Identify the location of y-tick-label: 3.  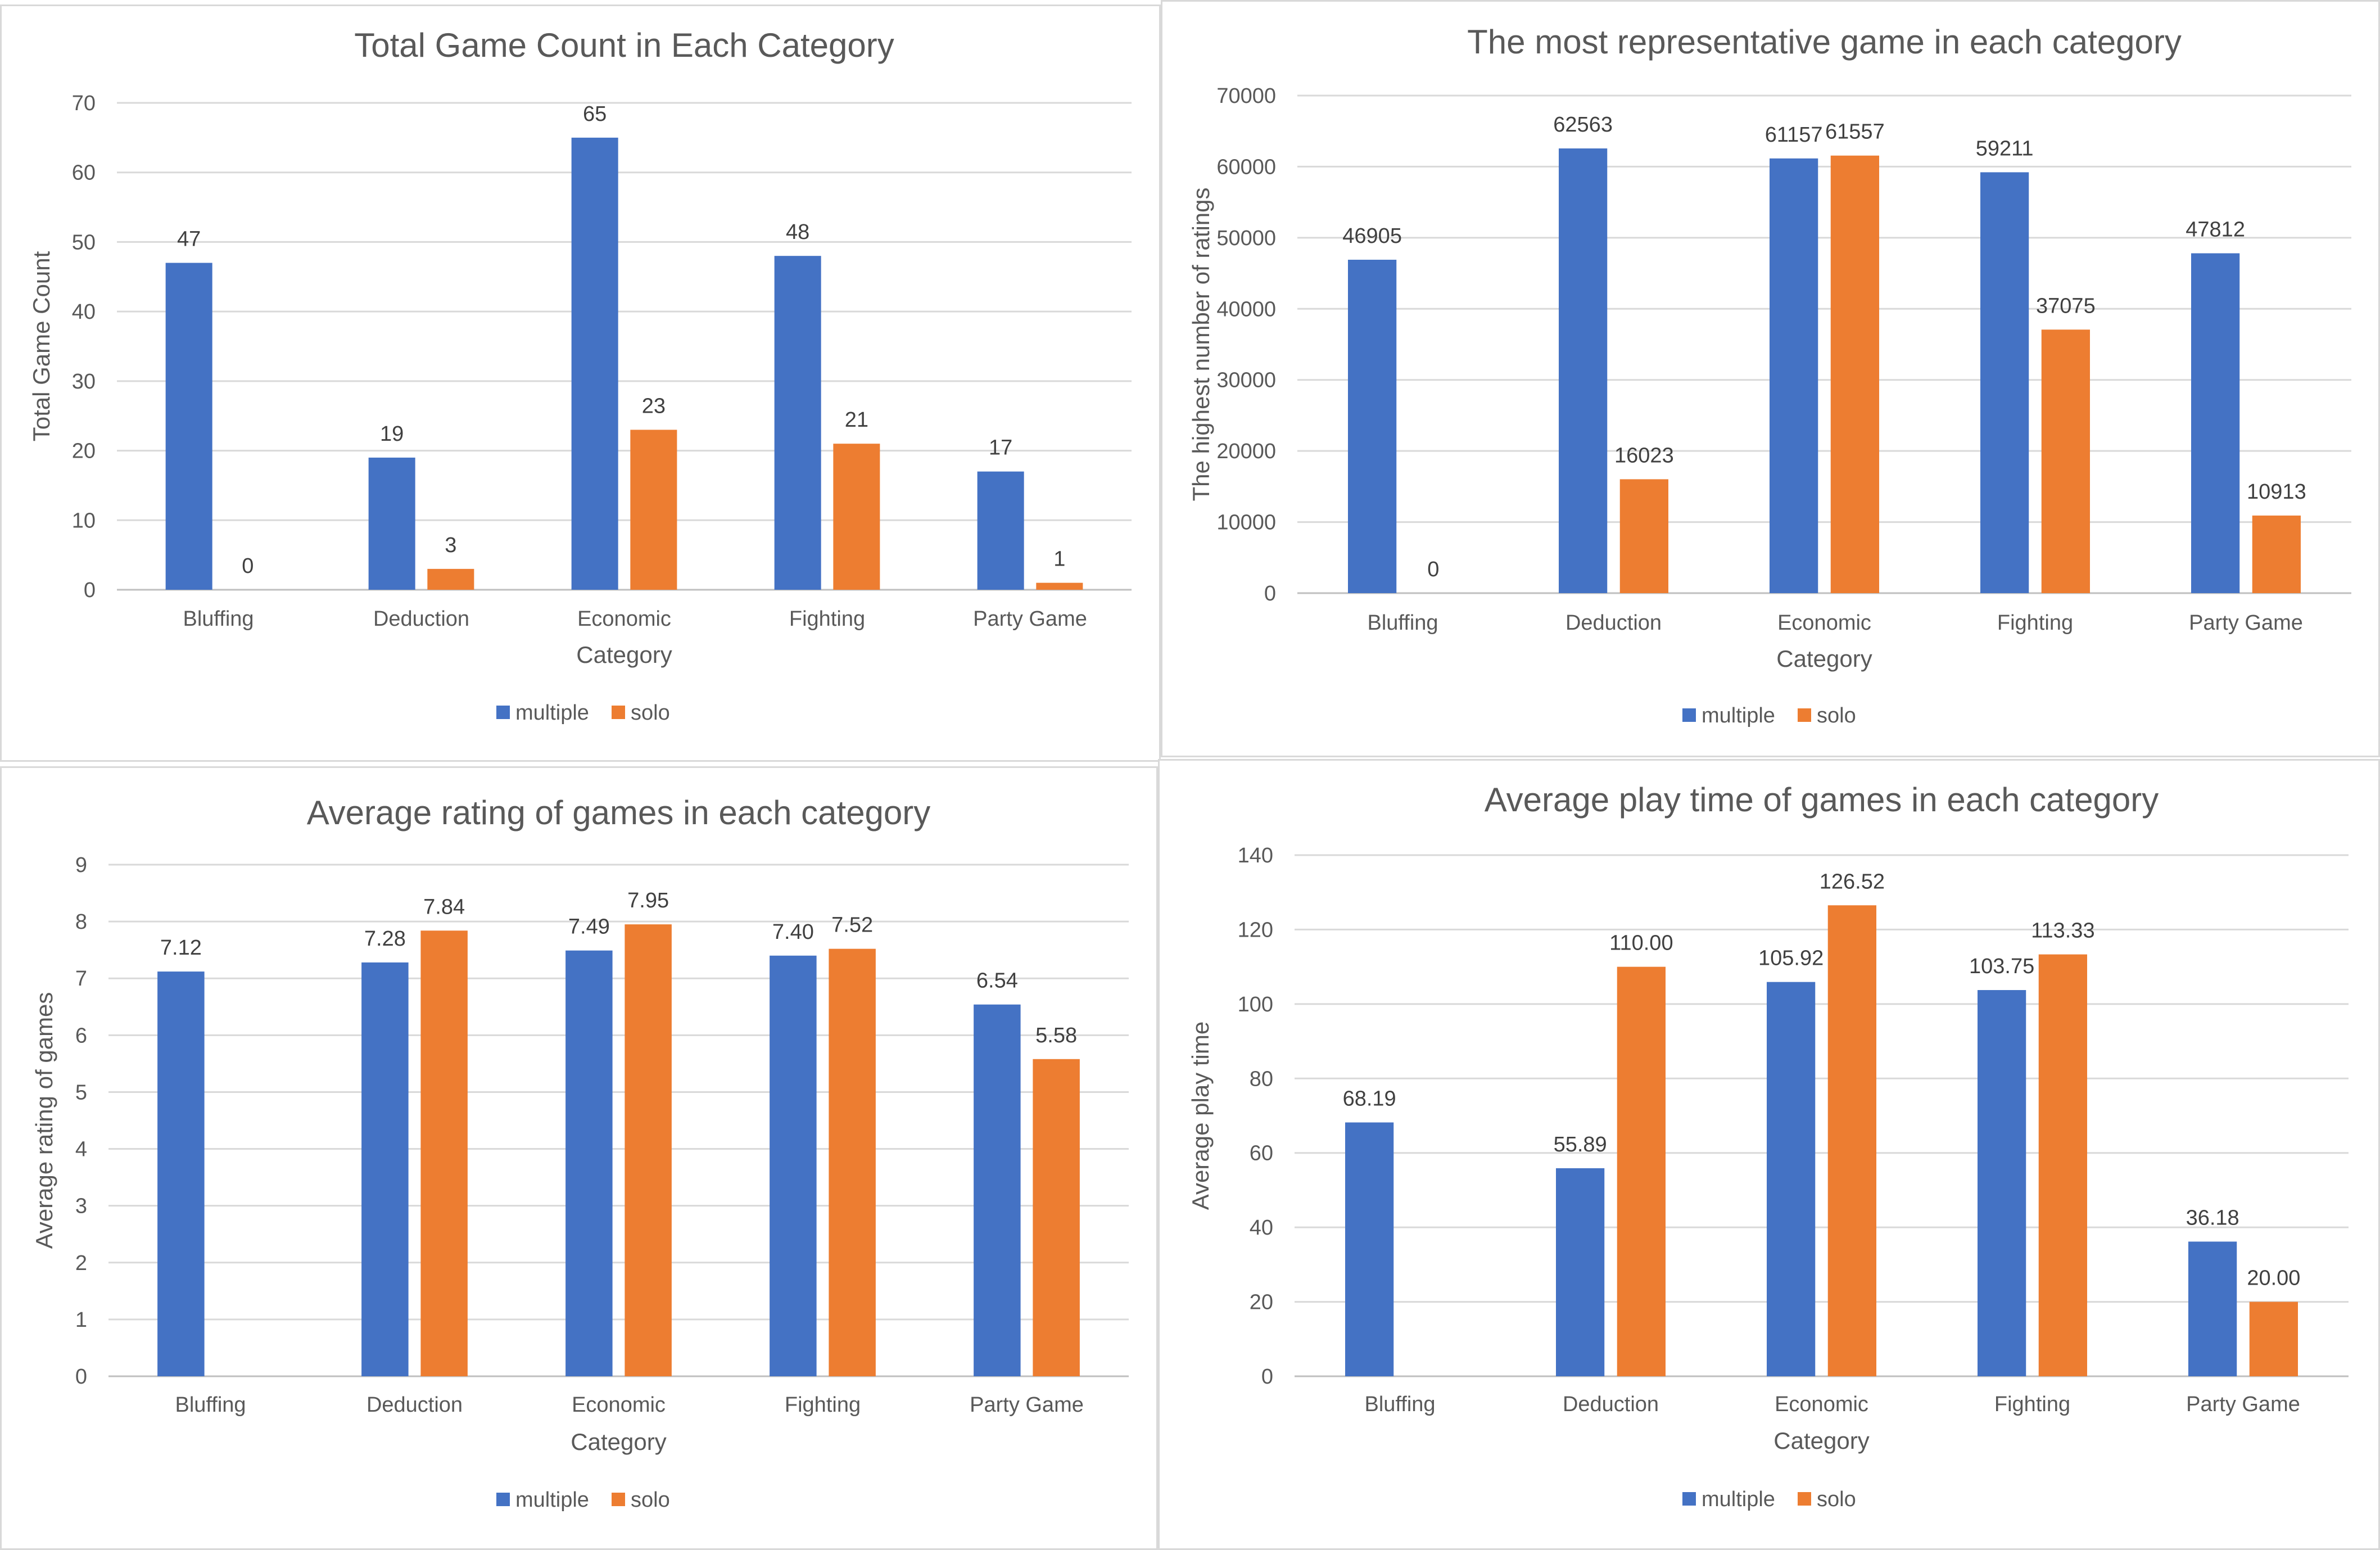
(81, 1207).